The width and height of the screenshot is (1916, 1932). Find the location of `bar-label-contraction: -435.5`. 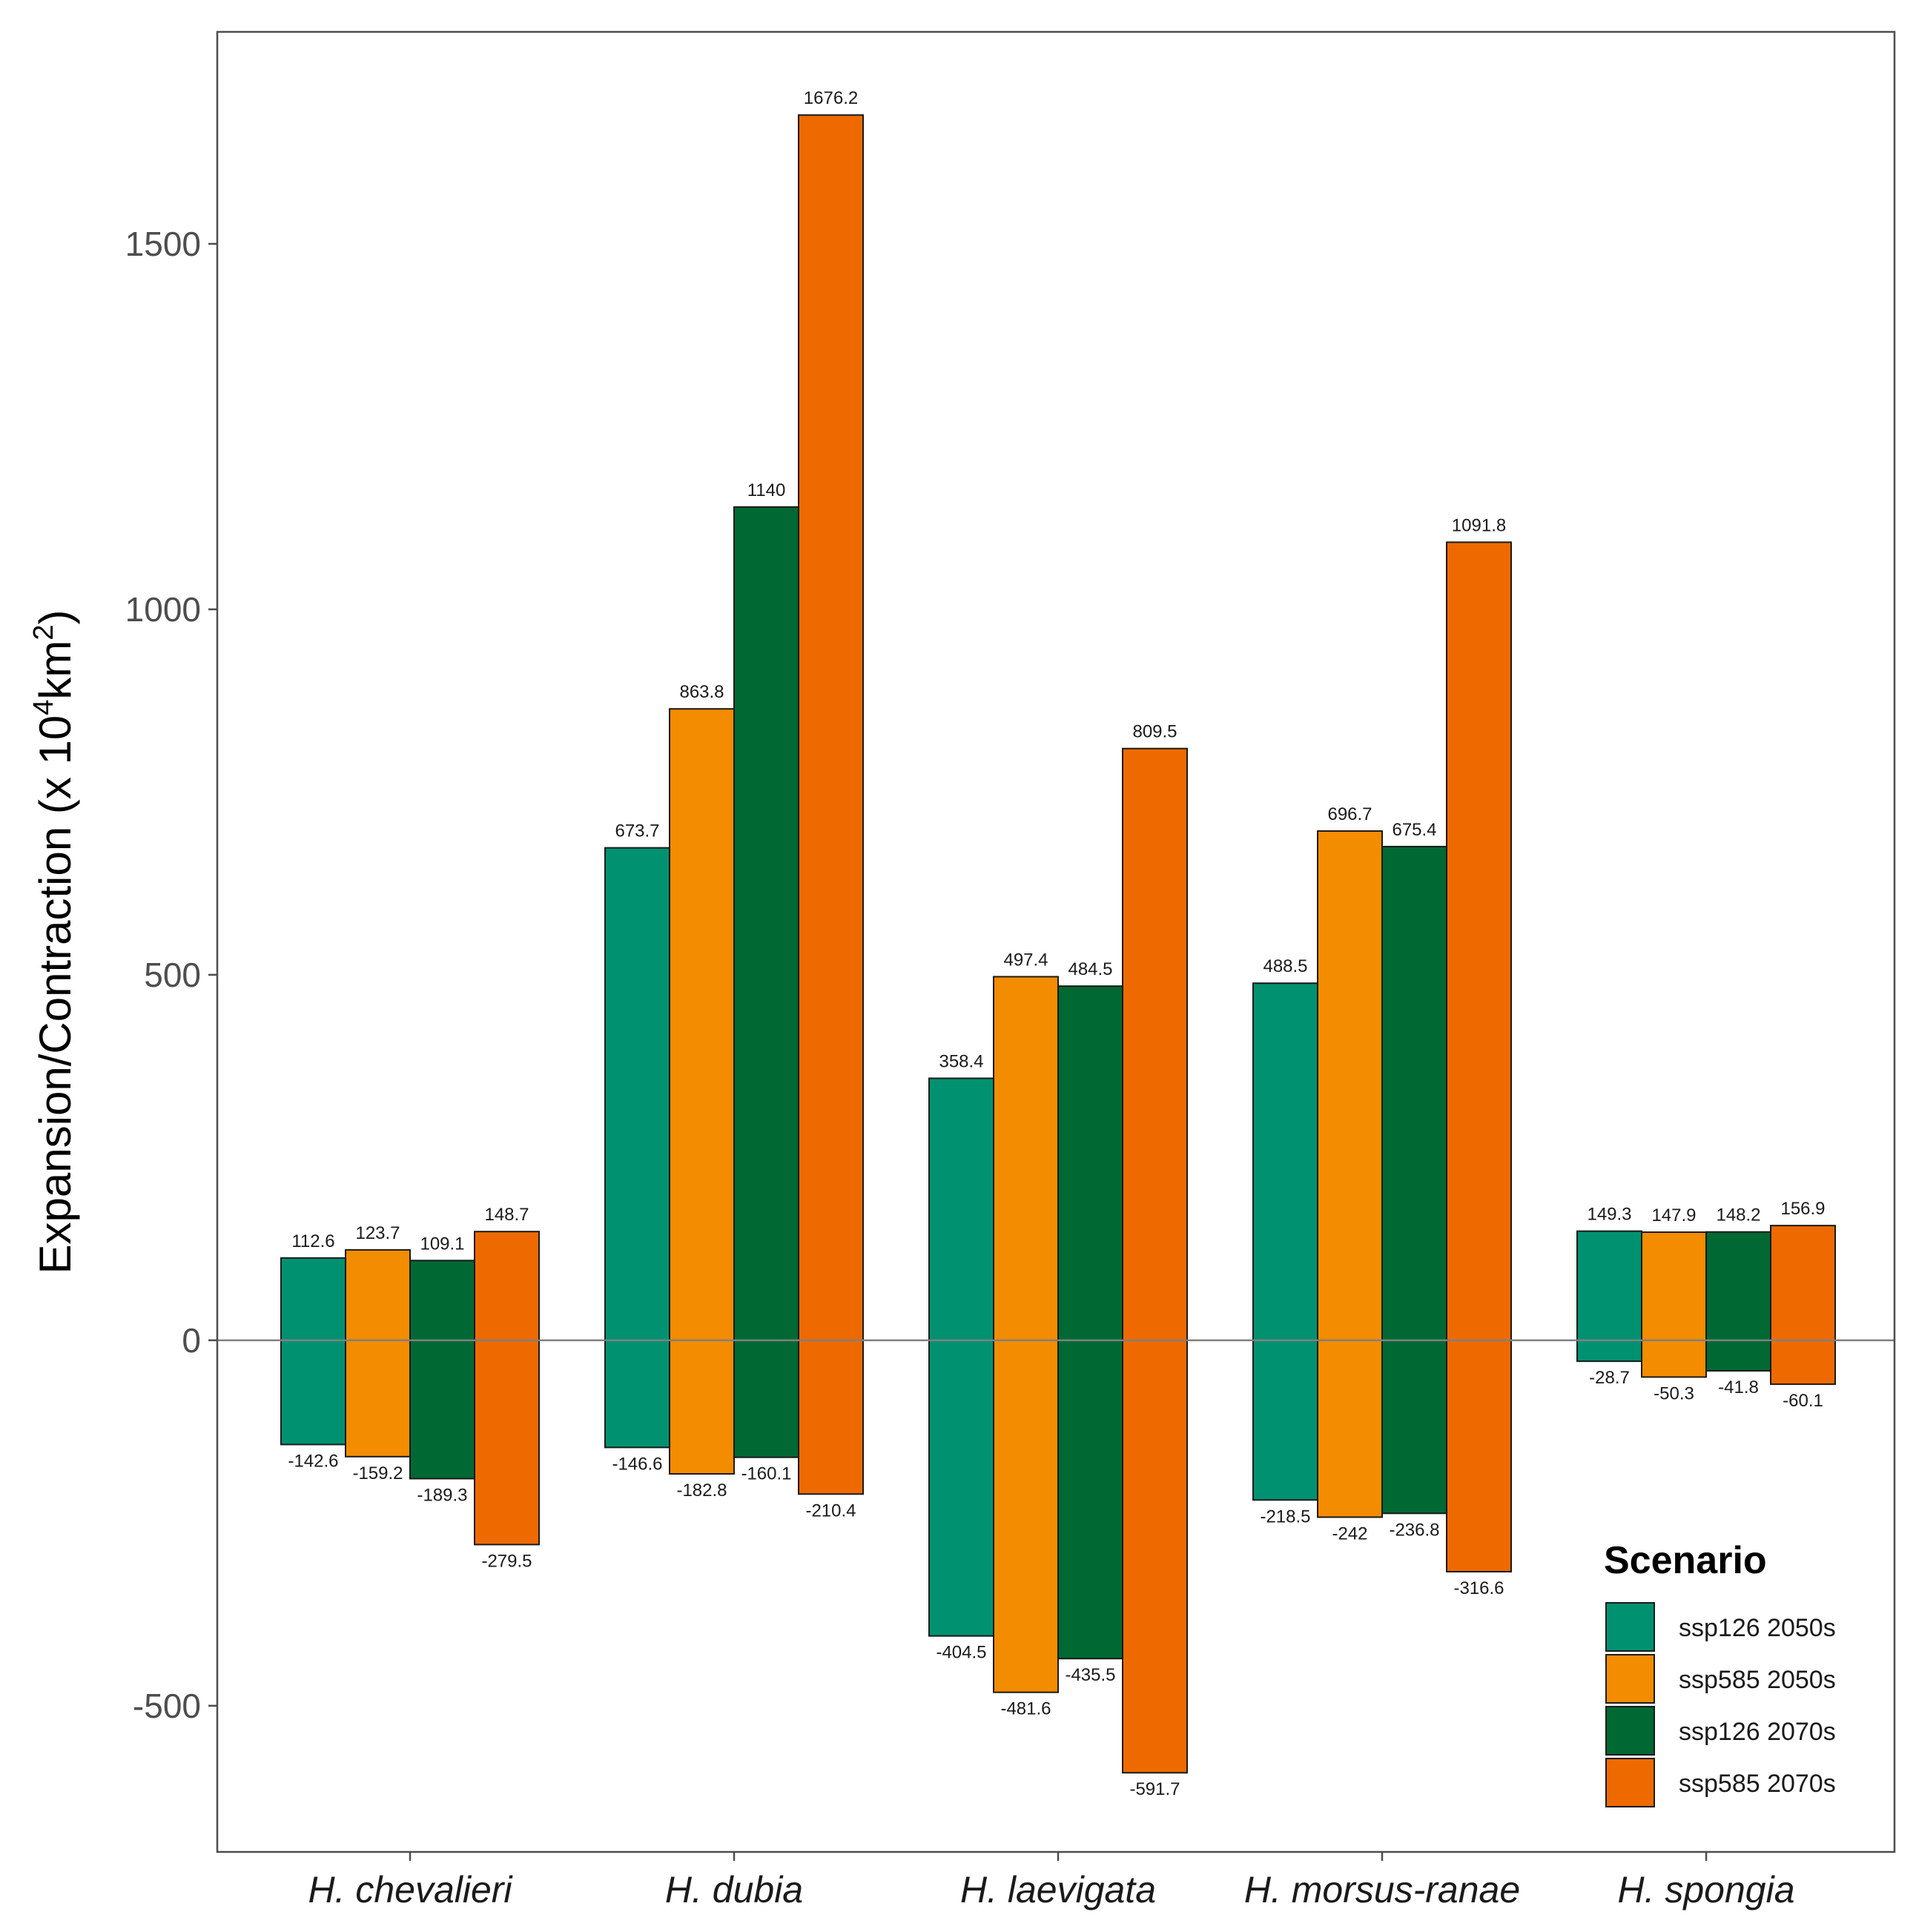

bar-label-contraction: -435.5 is located at coordinates (1090, 1675).